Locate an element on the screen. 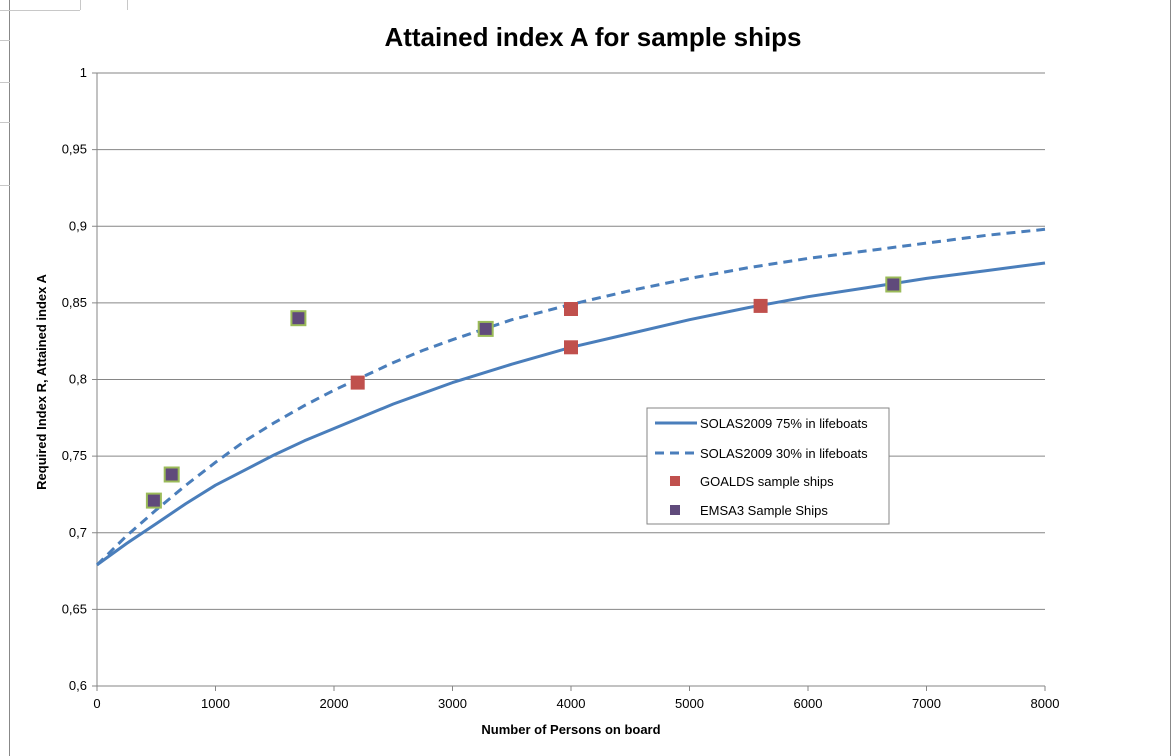 The height and width of the screenshot is (756, 1176). y-tick-label: 0,8 is located at coordinates (78, 379).